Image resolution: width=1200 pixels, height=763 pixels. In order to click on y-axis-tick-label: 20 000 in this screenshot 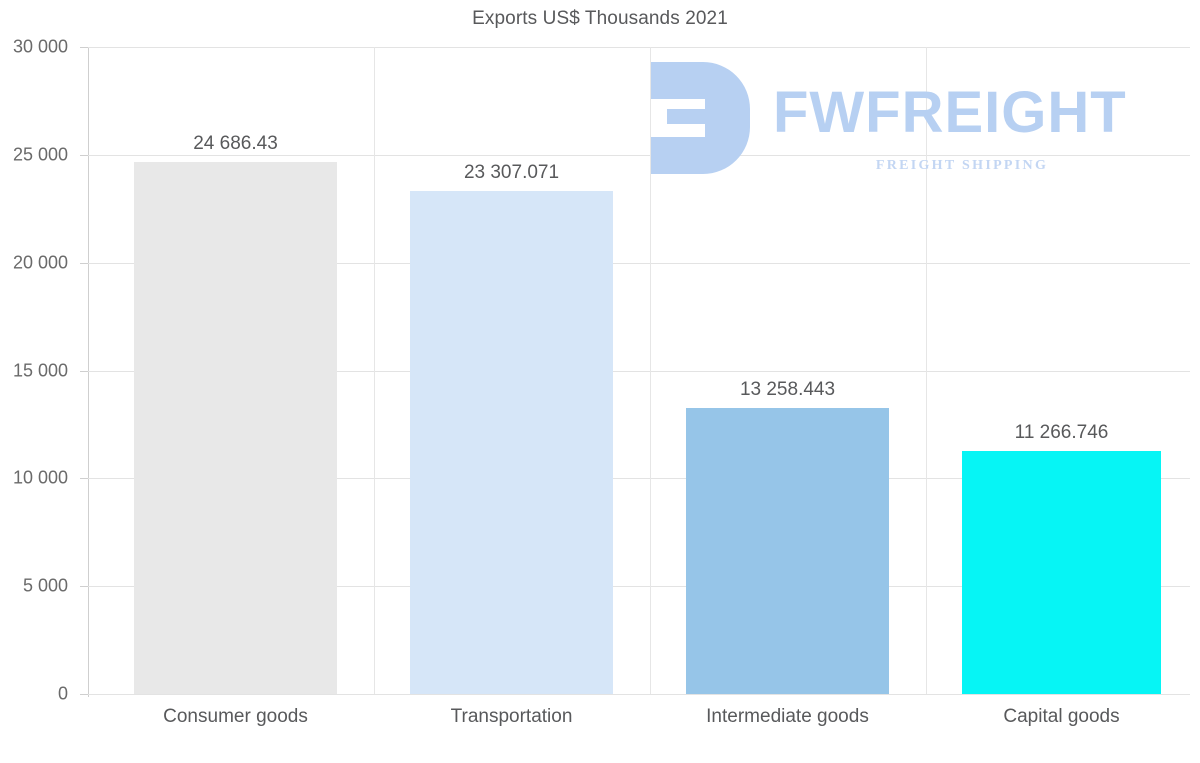, I will do `click(40, 262)`.